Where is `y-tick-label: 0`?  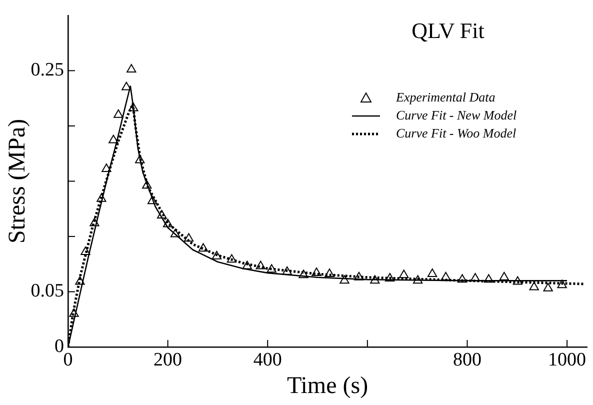 y-tick-label: 0 is located at coordinates (59, 346).